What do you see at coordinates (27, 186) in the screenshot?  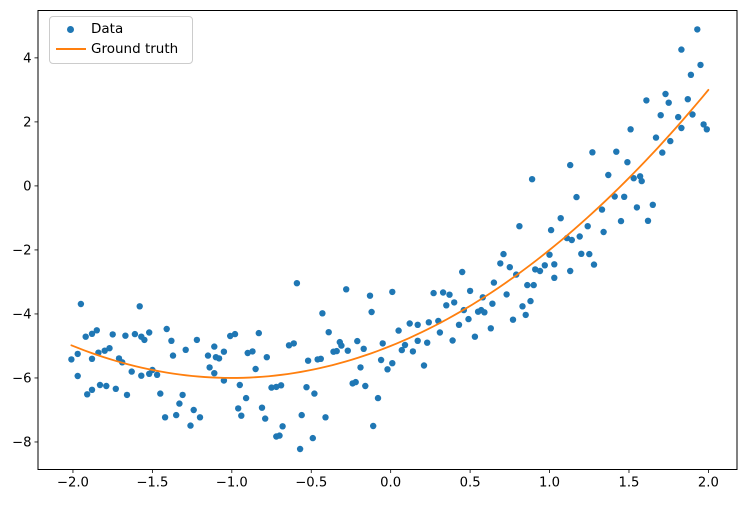 I see `y-tick-label: 0` at bounding box center [27, 186].